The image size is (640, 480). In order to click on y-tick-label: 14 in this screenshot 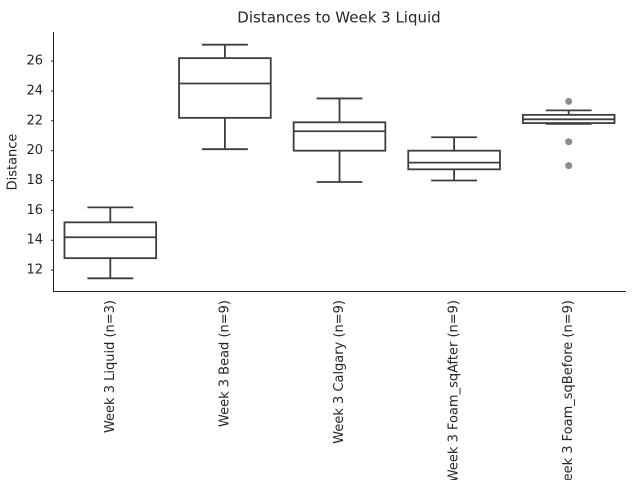, I will do `click(34, 240)`.